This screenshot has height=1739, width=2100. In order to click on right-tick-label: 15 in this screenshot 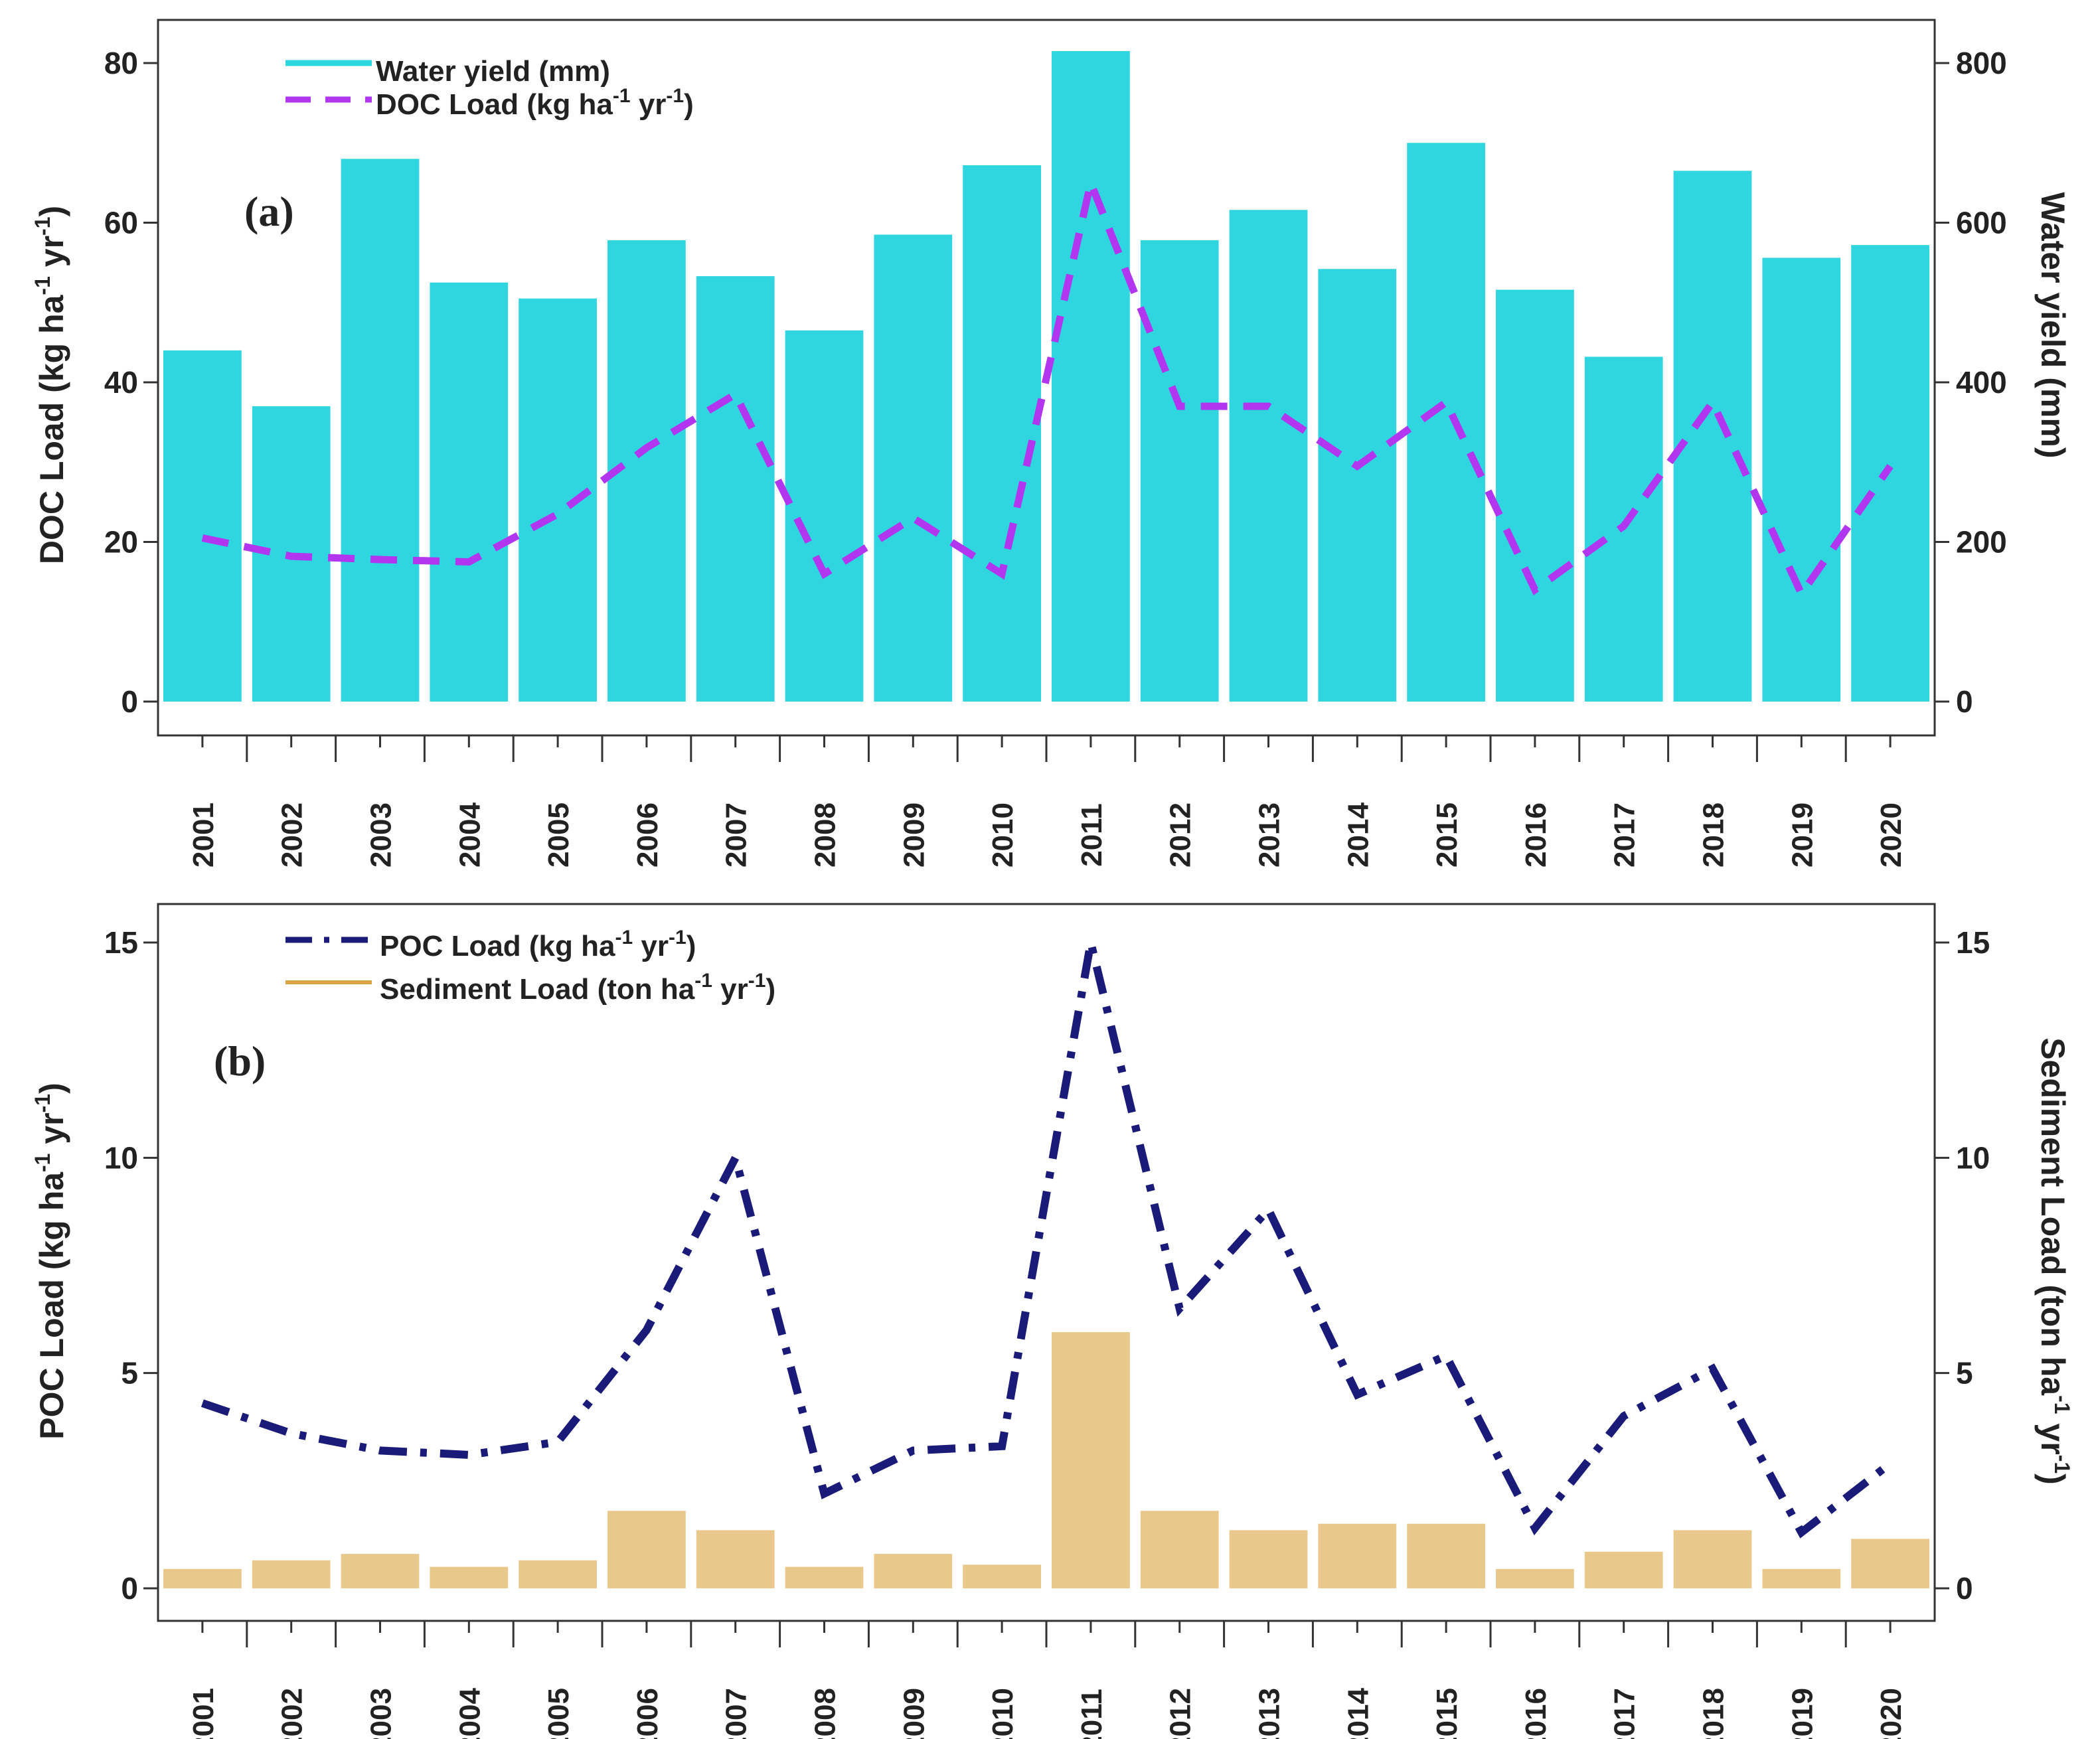, I will do `click(1973, 942)`.